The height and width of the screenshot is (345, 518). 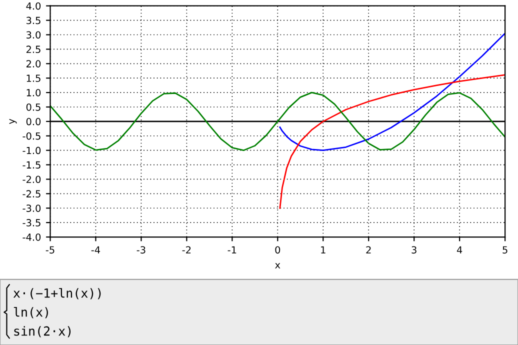 I want to click on y-tick-label: 2.0, so click(x=33, y=64).